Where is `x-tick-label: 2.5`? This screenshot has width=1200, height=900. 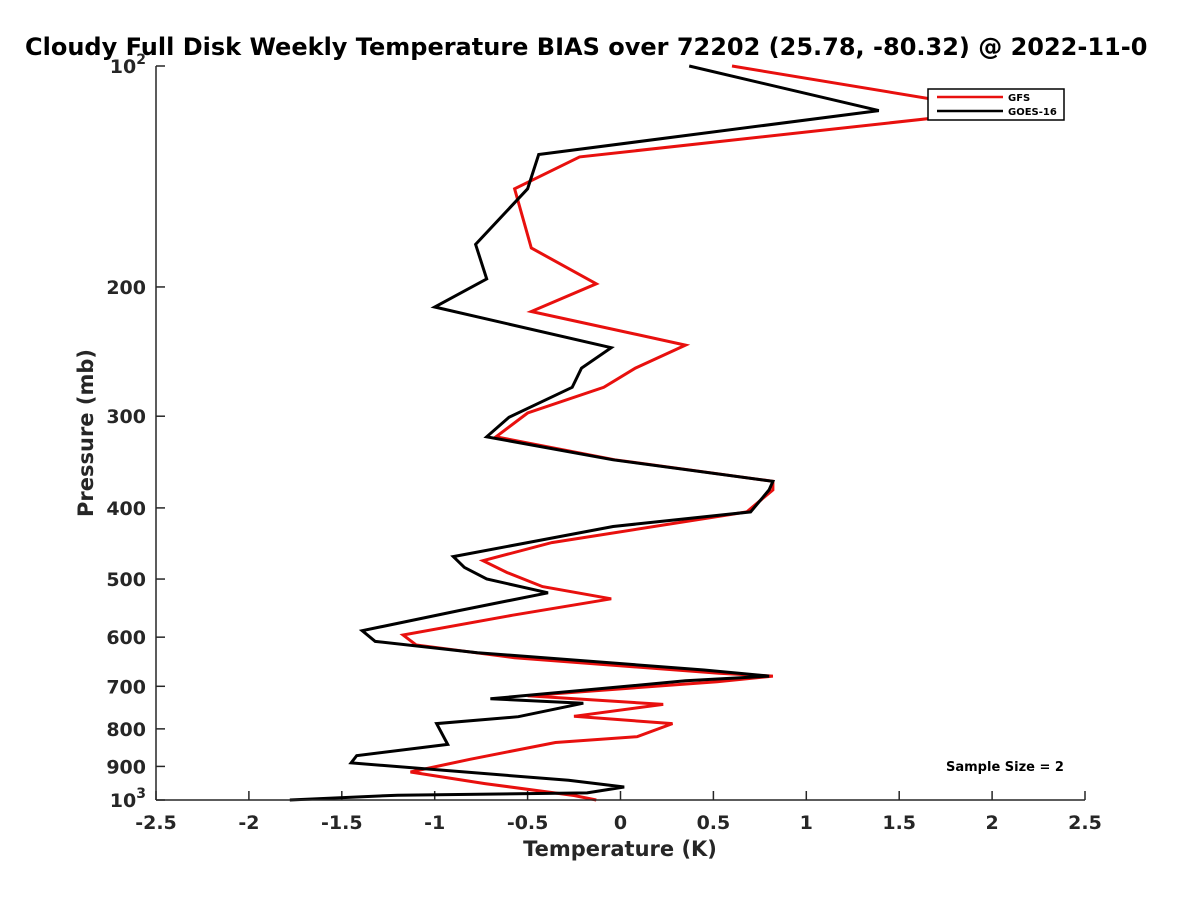 x-tick-label: 2.5 is located at coordinates (1085, 823).